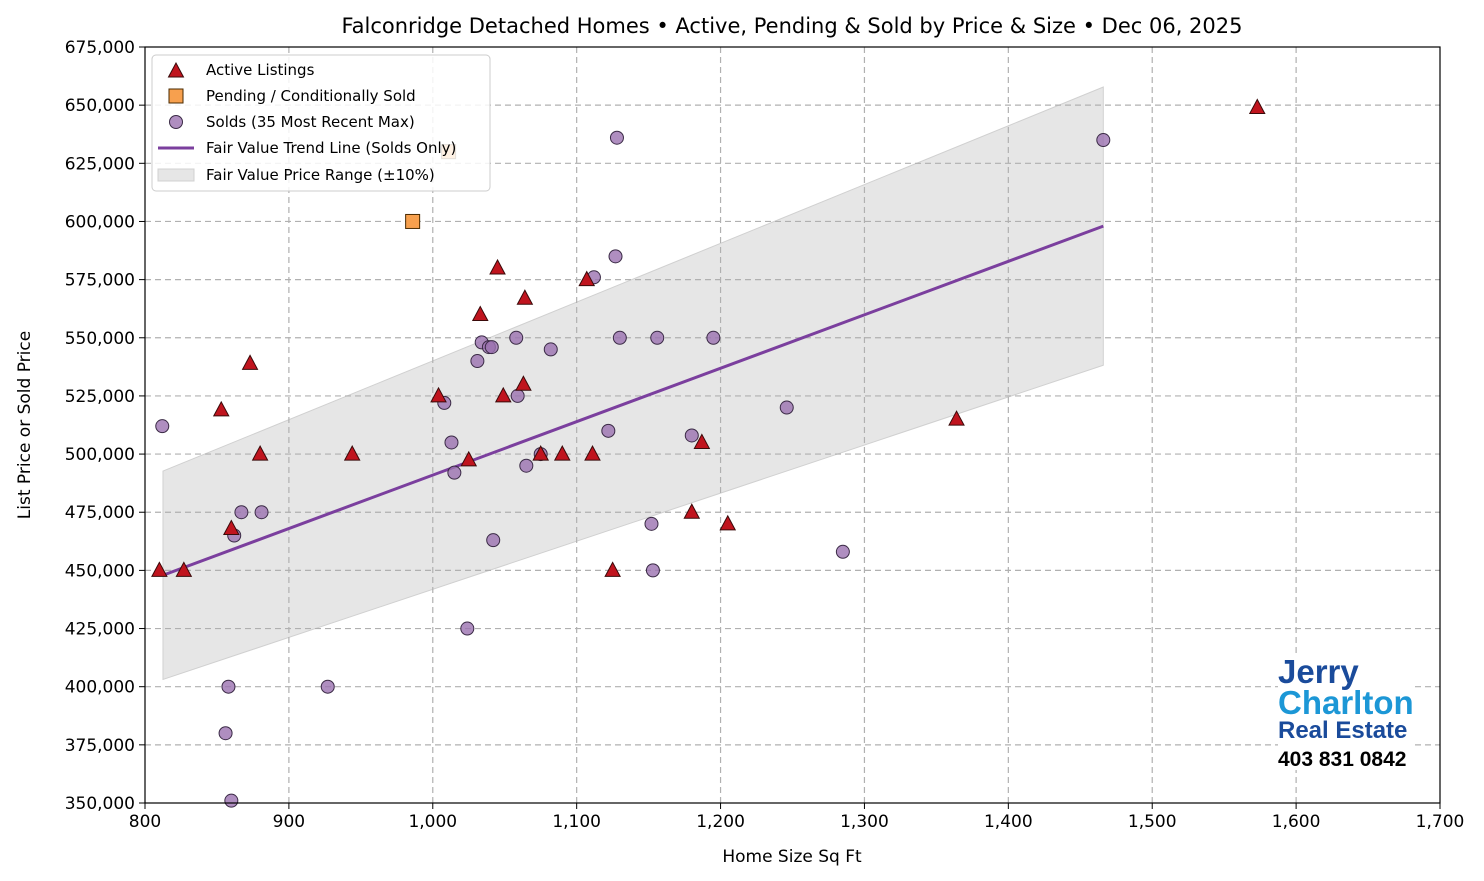 This screenshot has height=881, width=1484. What do you see at coordinates (1152, 822) in the screenshot?
I see `x-tick-label: 1,500` at bounding box center [1152, 822].